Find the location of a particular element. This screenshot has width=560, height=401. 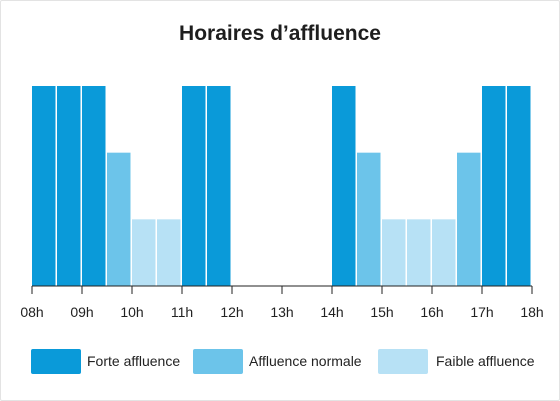

x-tick-label-11h: 11h is located at coordinates (182, 312).